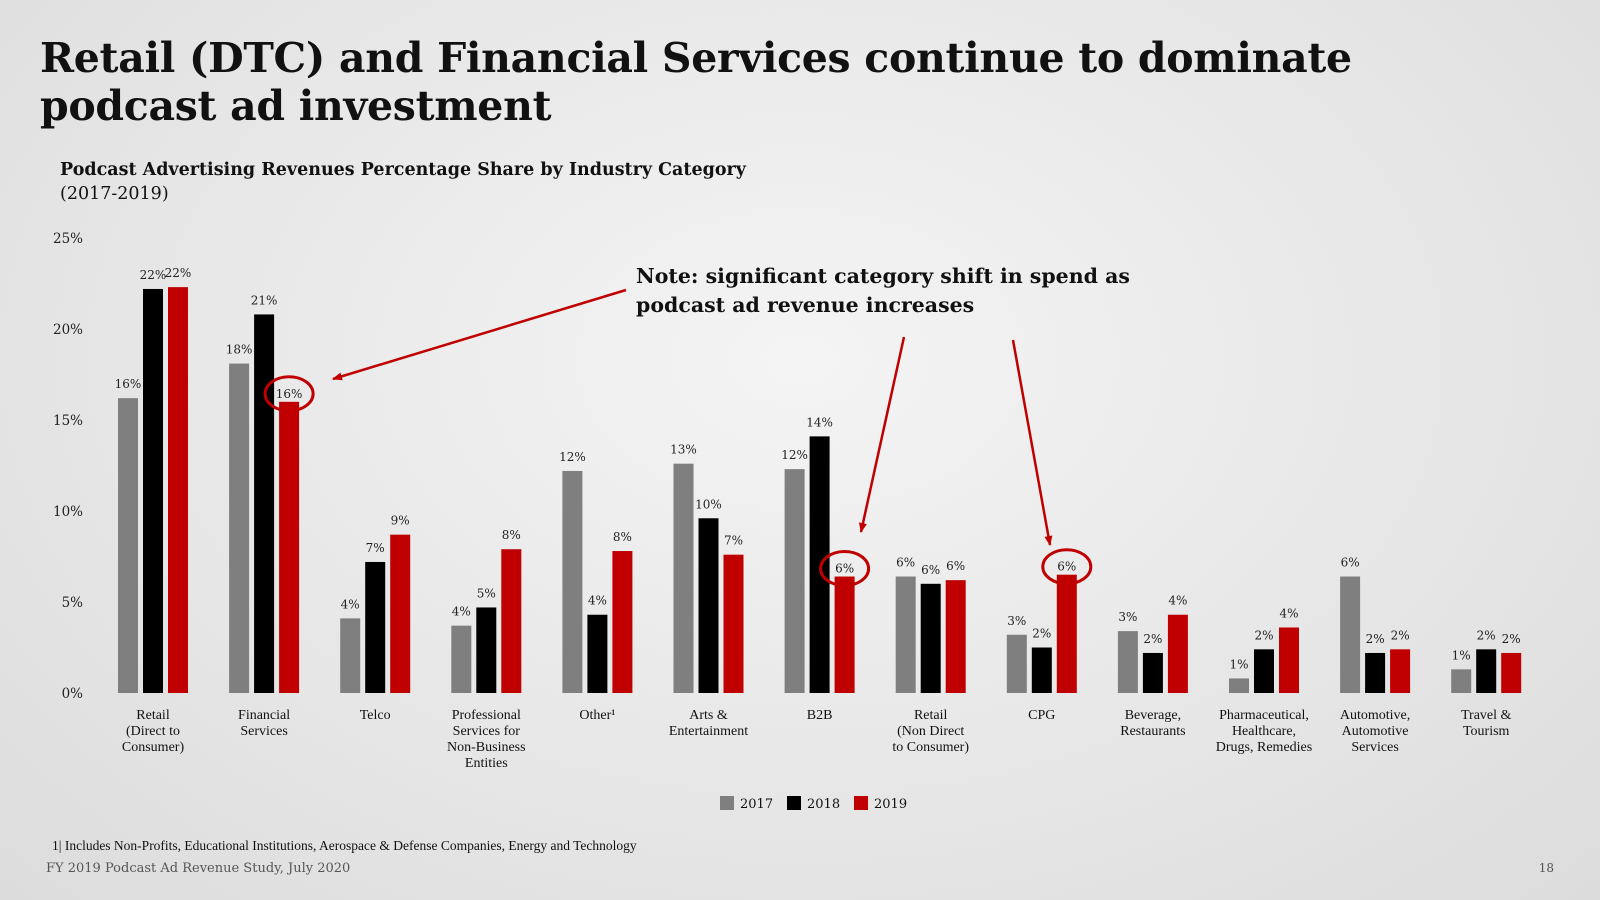  Describe the element at coordinates (597, 715) in the screenshot. I see `x-category-label: Other¹` at that location.